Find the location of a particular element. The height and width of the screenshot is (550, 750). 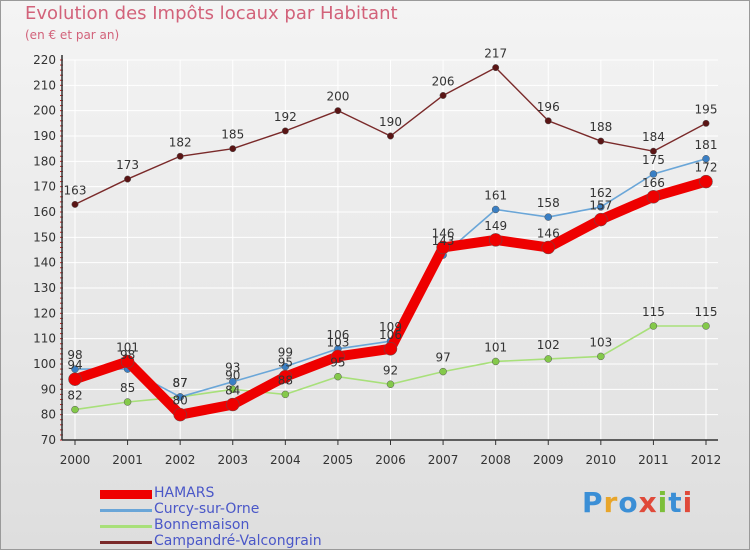

data-label-campandr-valcongrain: 163 is located at coordinates (75, 190).